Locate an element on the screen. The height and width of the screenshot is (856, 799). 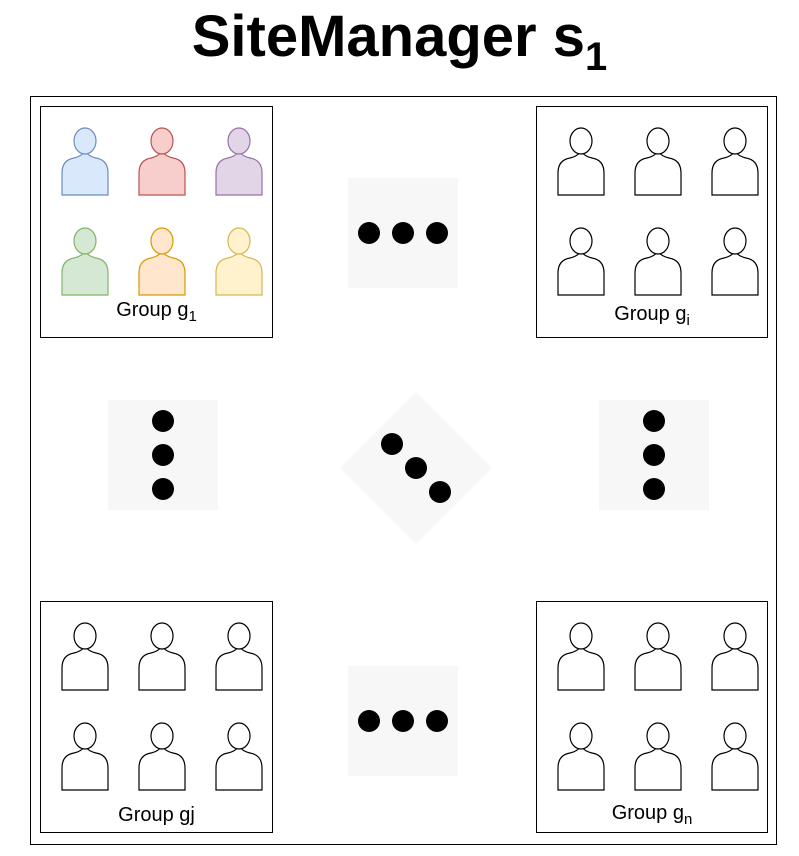
group-g1: Group g1 is located at coordinates (156, 222).